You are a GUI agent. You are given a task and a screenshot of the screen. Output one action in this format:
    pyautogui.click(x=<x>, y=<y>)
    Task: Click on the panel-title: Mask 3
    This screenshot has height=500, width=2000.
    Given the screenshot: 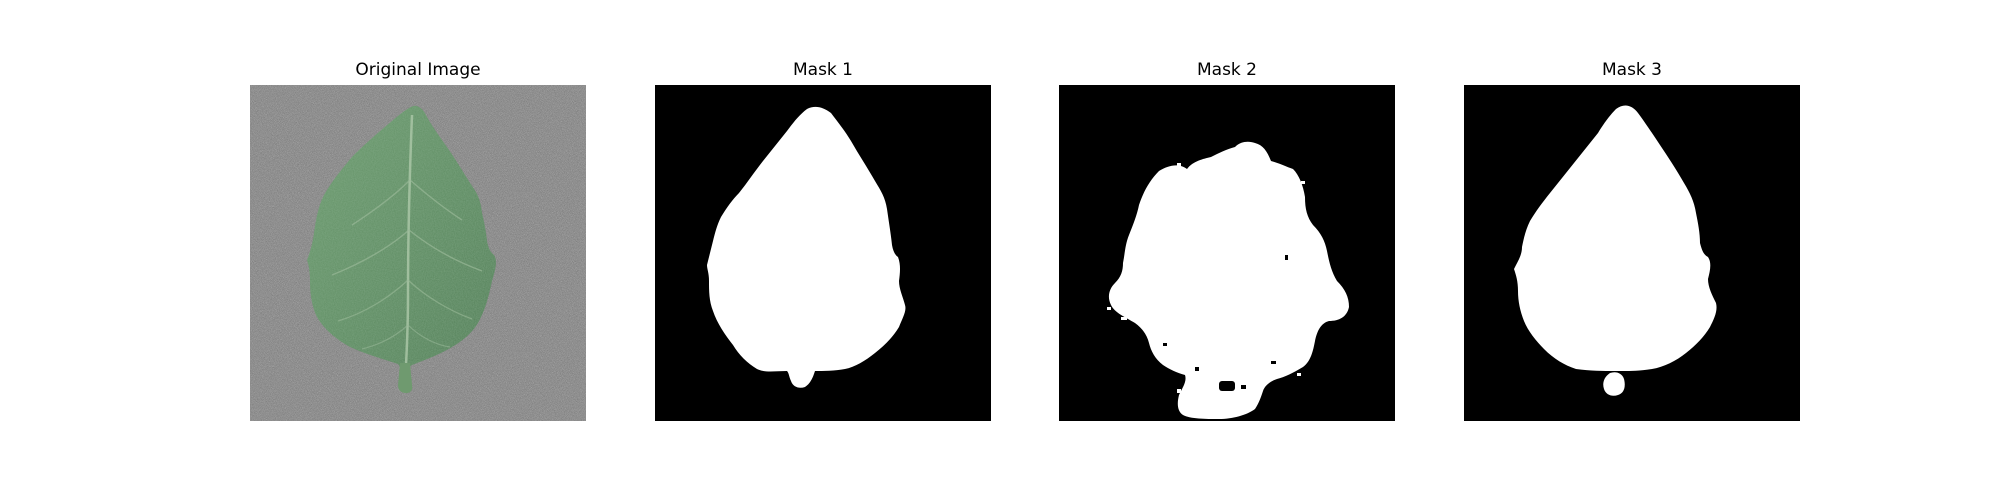 What is the action you would take?
    pyautogui.click(x=1632, y=70)
    